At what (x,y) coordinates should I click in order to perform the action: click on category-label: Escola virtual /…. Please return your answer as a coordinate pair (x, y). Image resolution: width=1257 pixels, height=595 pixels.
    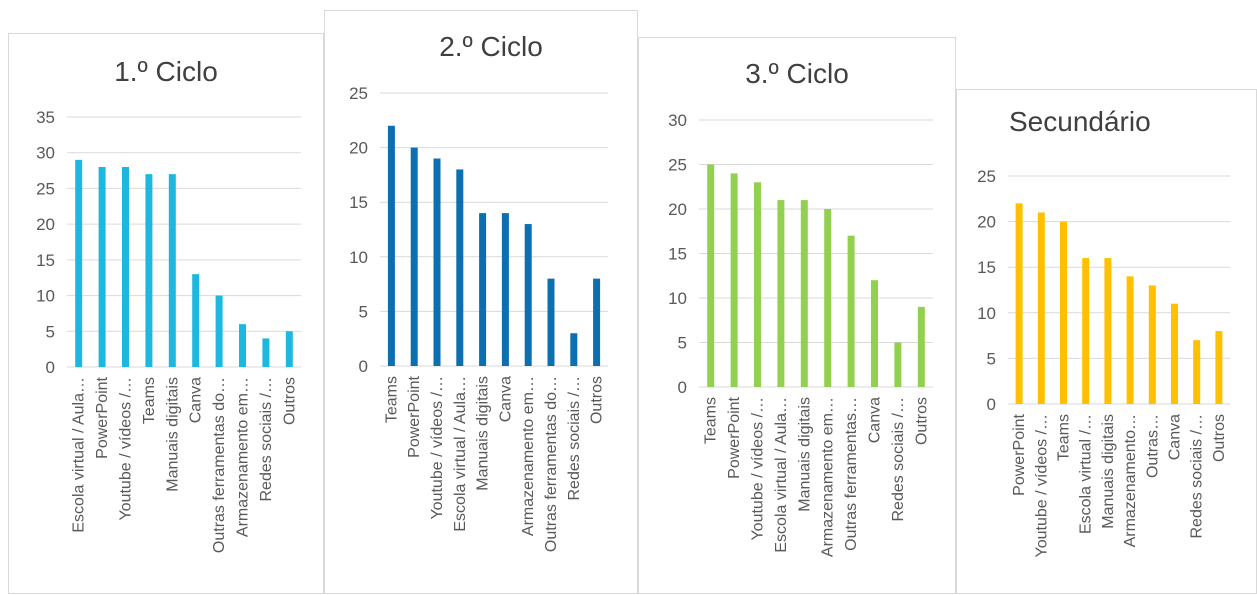
    Looking at the image, I should click on (1086, 474).